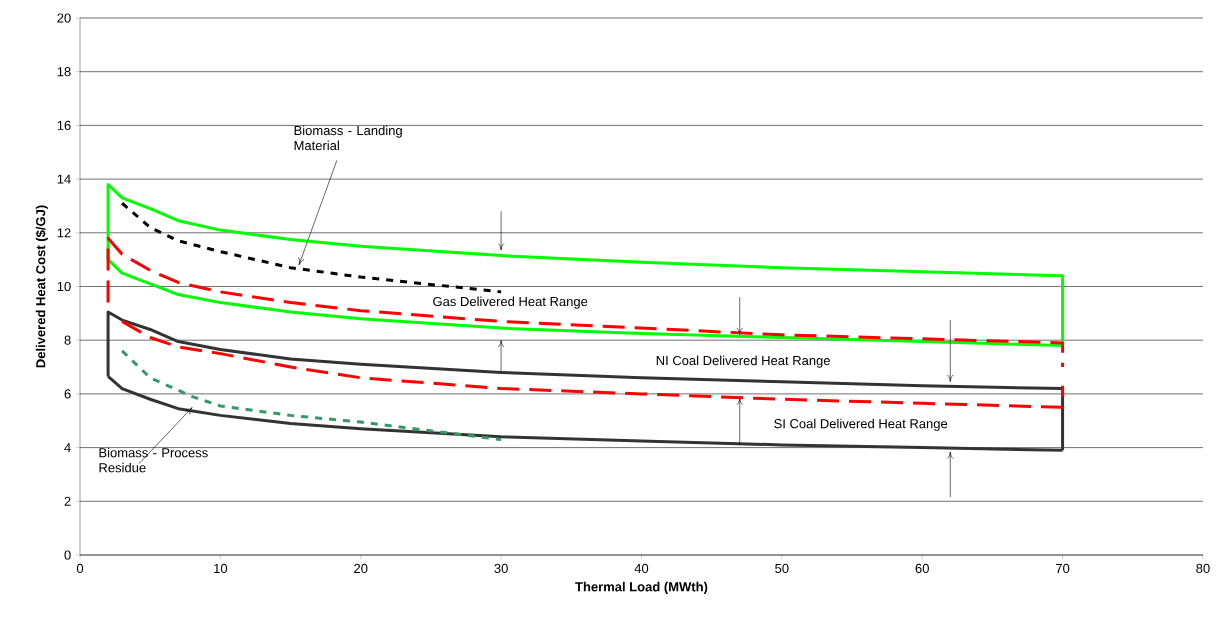  Describe the element at coordinates (641, 587) in the screenshot. I see `x-axis-title: Thermal Load (MWth)` at that location.